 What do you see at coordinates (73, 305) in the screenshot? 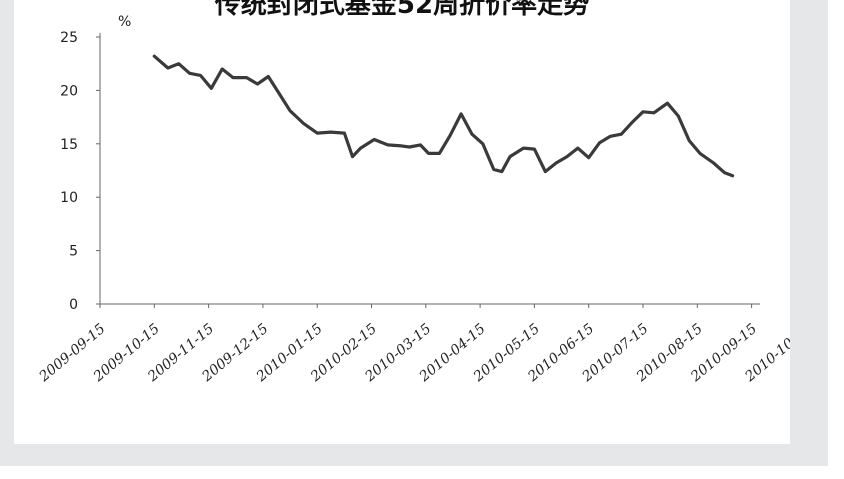
I see `y-tick-label: 0` at bounding box center [73, 305].